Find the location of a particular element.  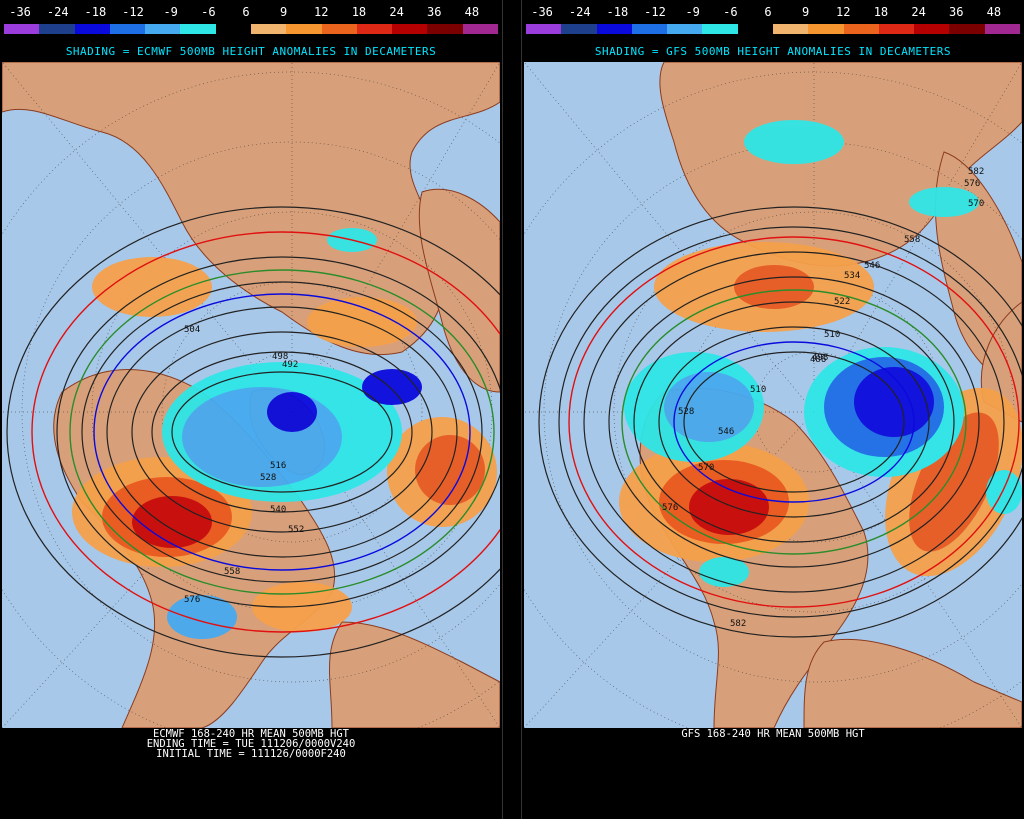

contour-label: 540 is located at coordinates (278, 510).